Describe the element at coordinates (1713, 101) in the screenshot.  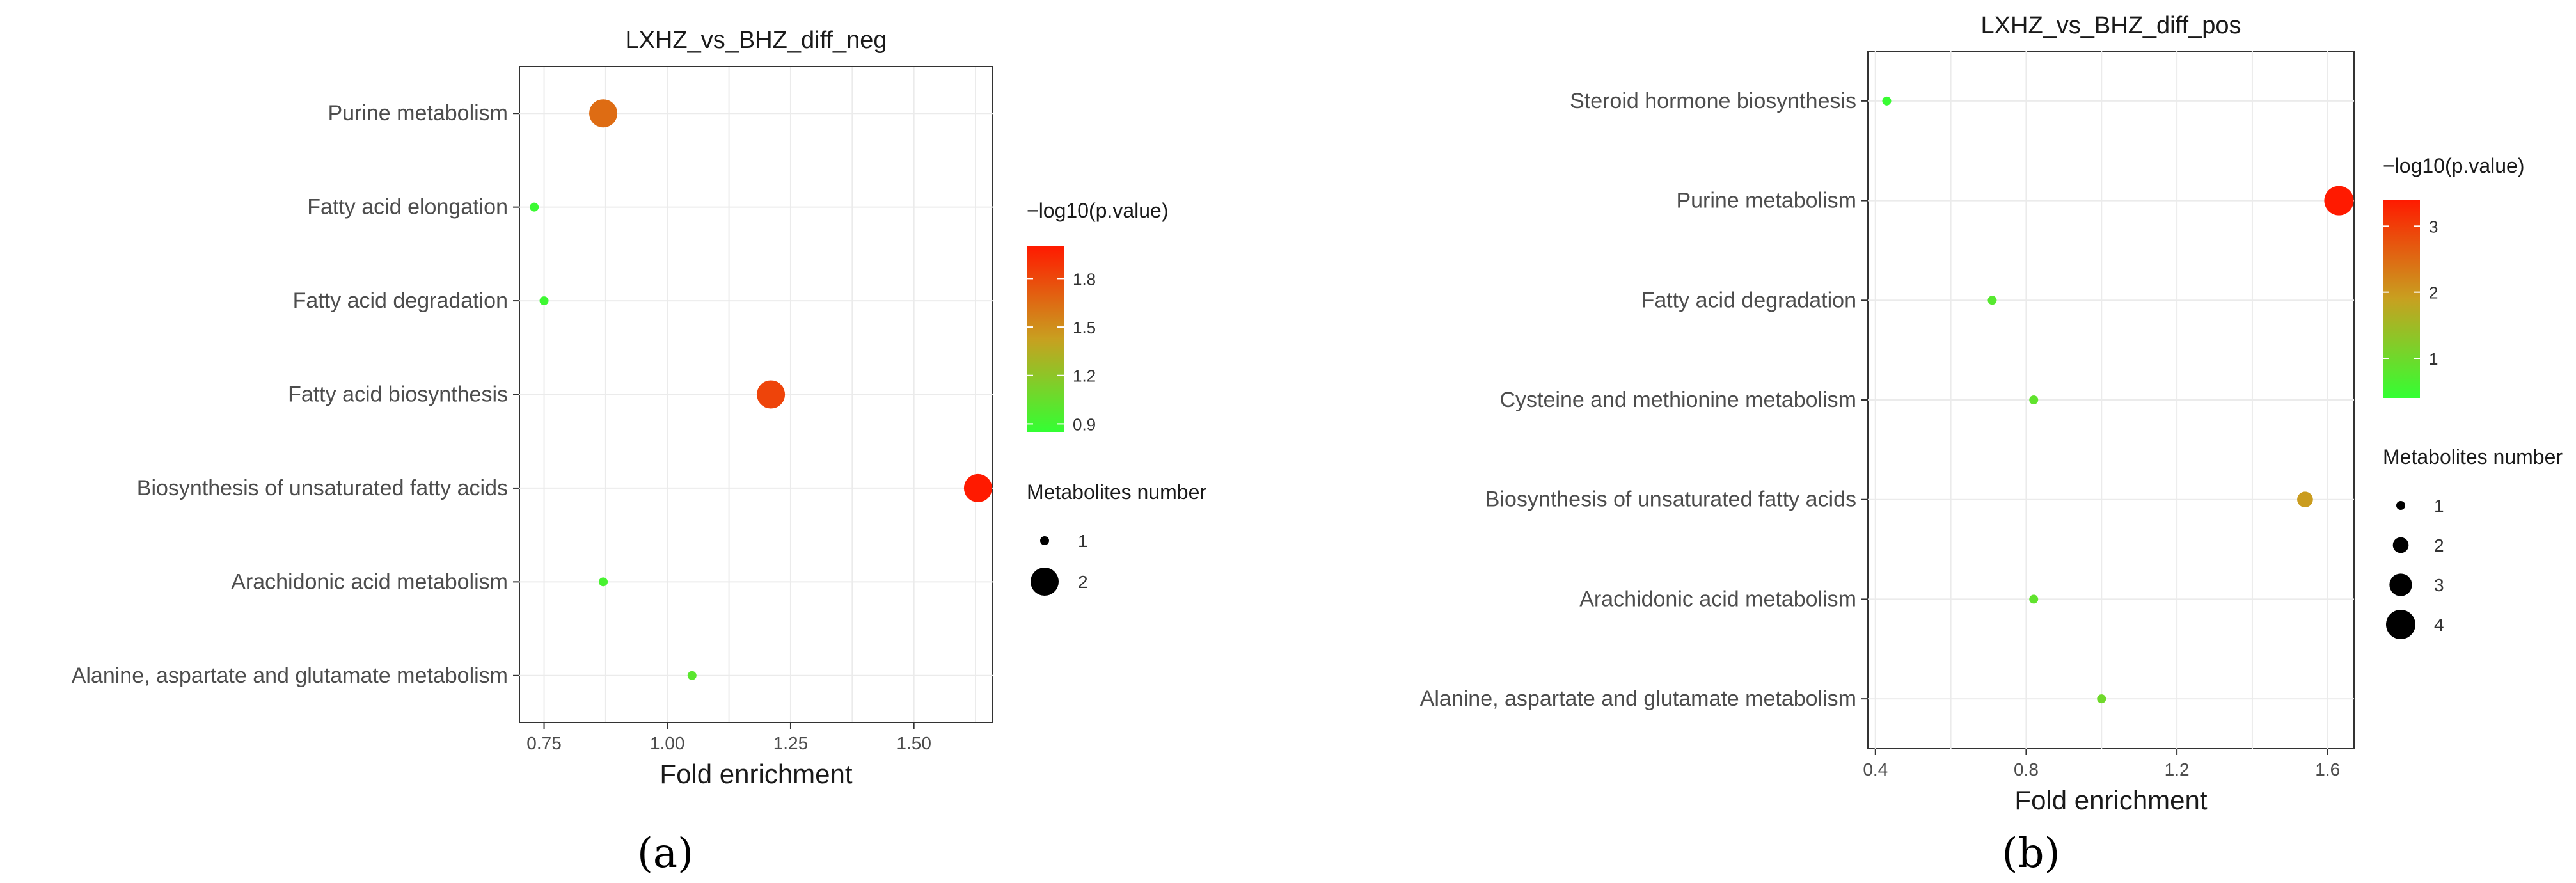
I see `y-tick-label: Steroid hormone biosynthesis` at that location.